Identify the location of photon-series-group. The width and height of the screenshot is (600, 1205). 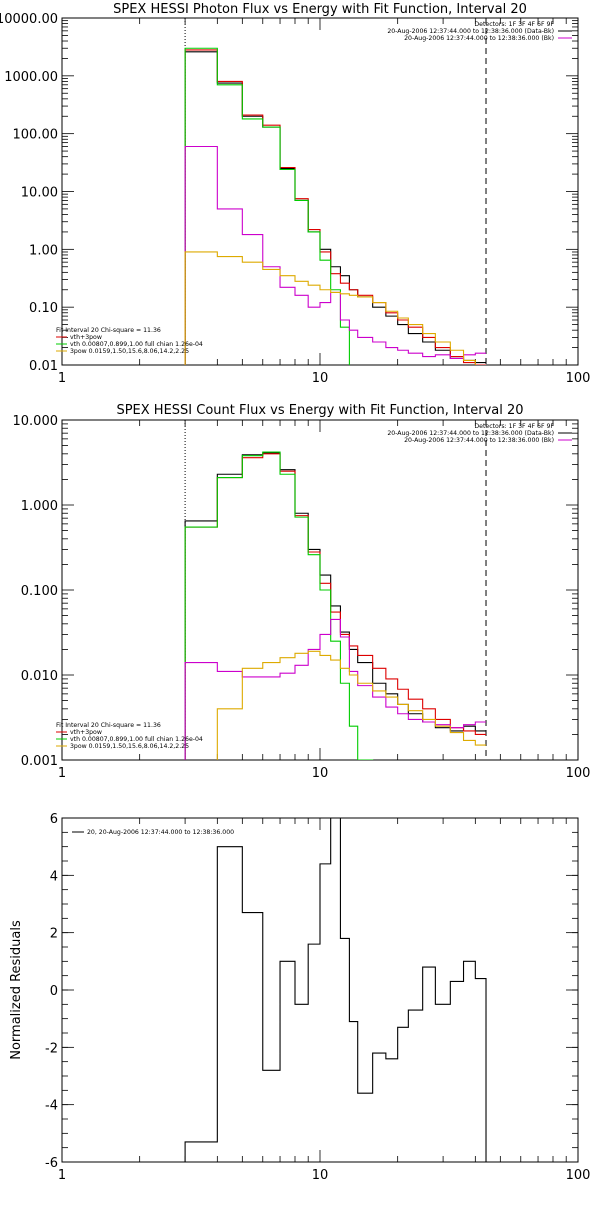
(335, 206).